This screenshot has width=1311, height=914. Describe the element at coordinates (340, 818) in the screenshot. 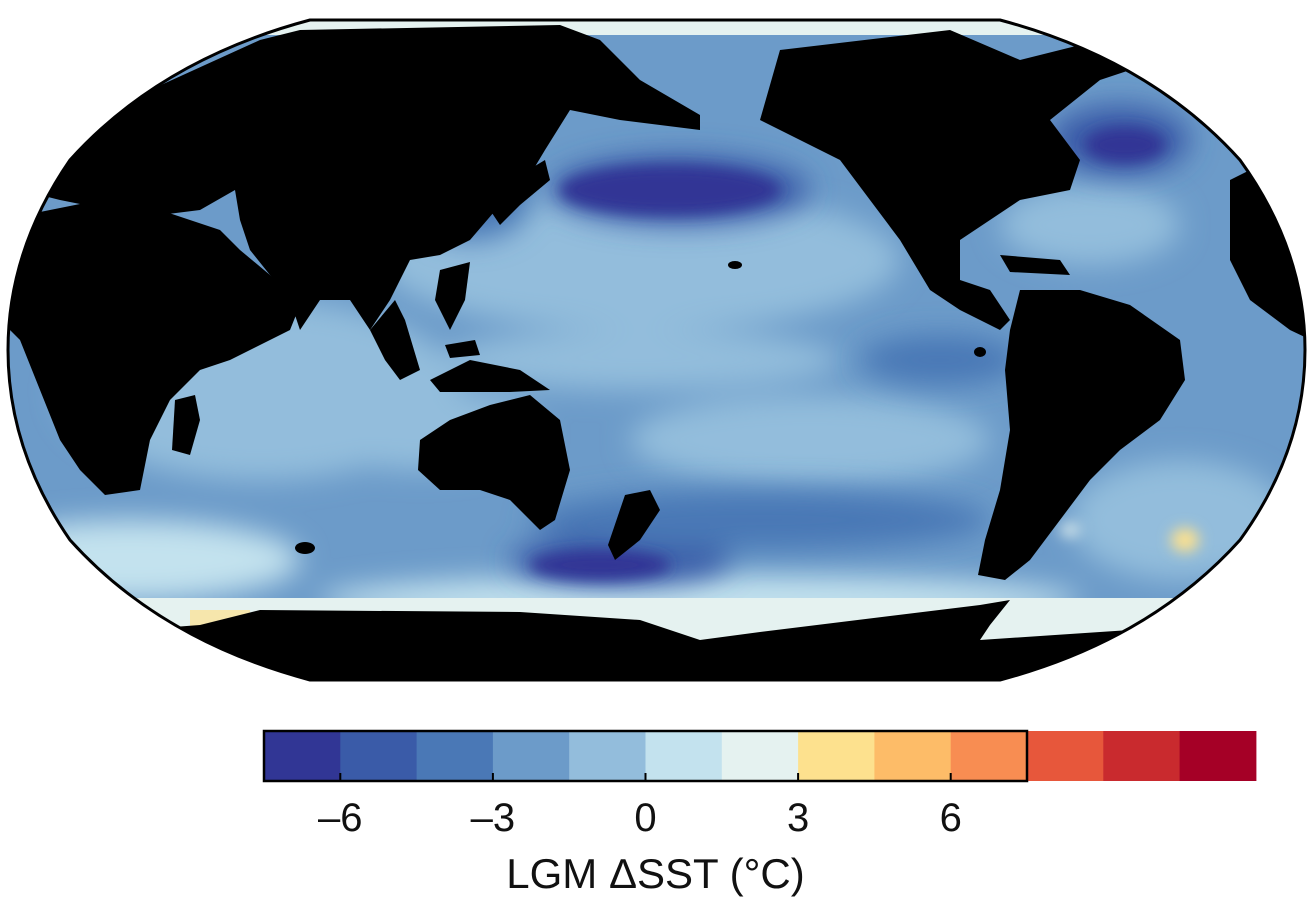

I see `colorbar-tick-label: –6` at that location.